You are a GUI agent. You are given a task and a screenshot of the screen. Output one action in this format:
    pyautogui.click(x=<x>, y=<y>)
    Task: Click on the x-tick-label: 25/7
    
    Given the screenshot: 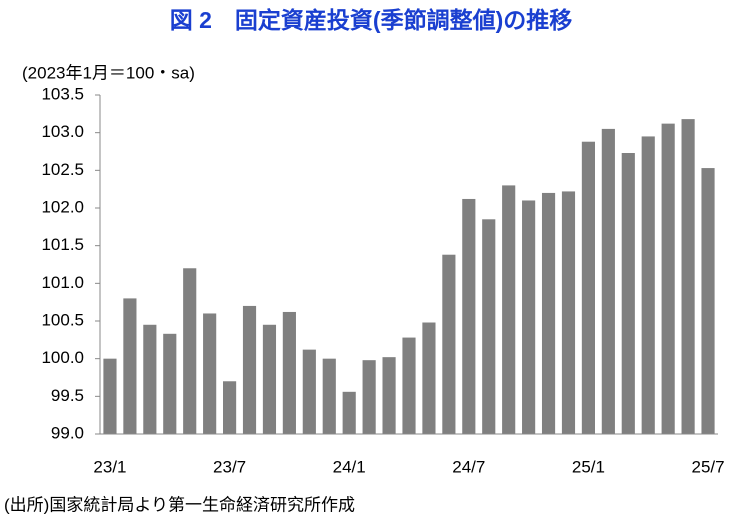 What is the action you would take?
    pyautogui.click(x=707, y=466)
    